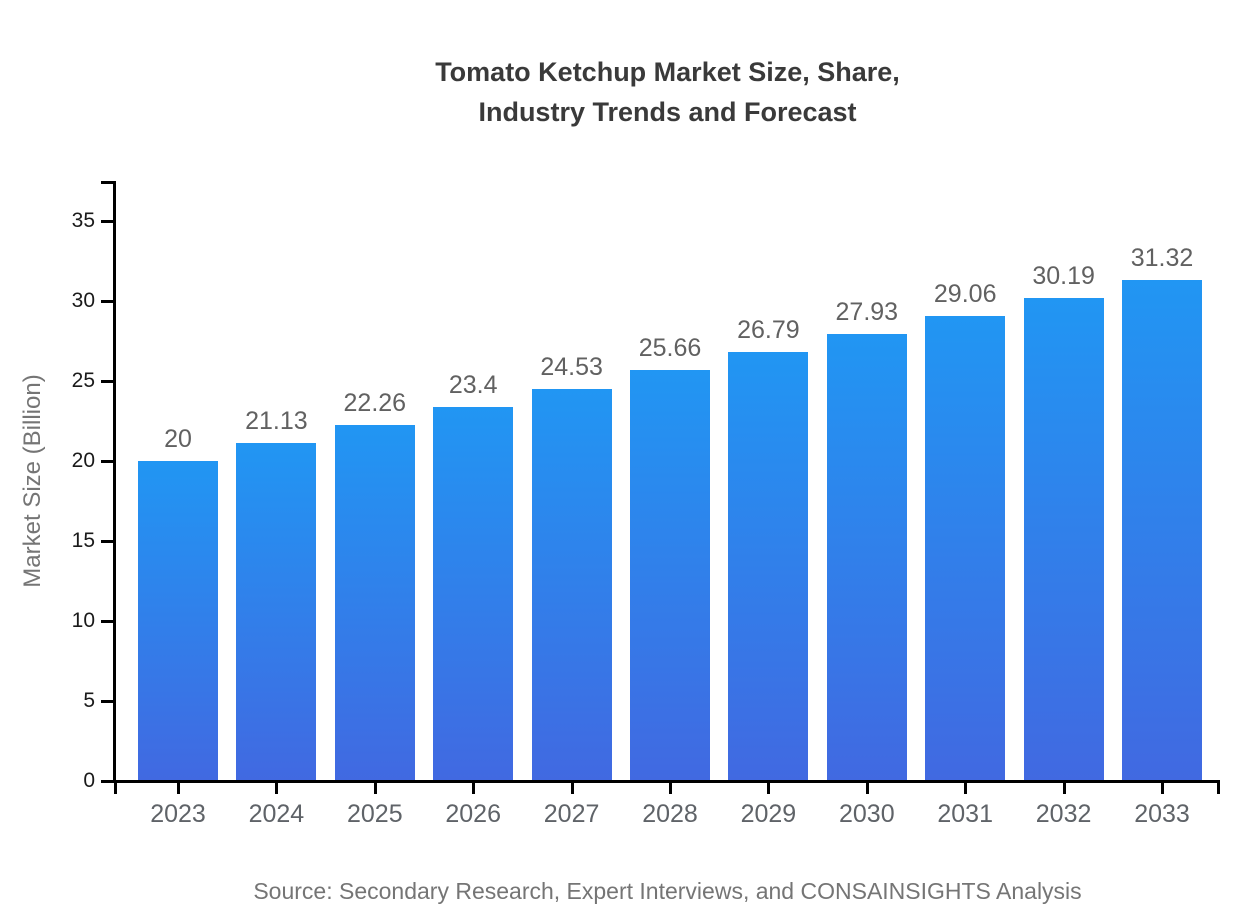 The height and width of the screenshot is (920, 1260). What do you see at coordinates (670, 575) in the screenshot?
I see `bar-2028` at bounding box center [670, 575].